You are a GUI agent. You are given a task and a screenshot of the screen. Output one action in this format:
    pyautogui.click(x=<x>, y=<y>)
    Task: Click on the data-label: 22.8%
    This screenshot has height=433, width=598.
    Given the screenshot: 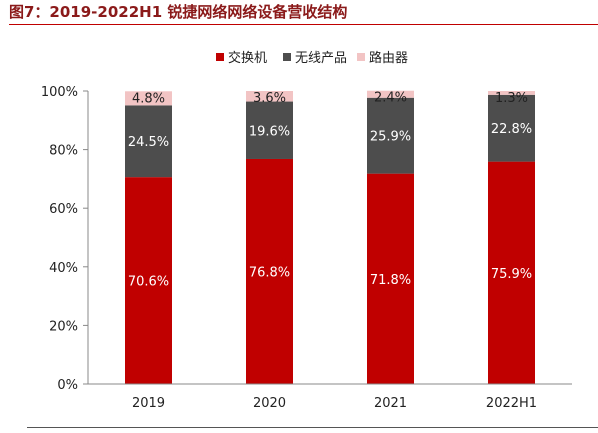 What is the action you would take?
    pyautogui.click(x=511, y=129)
    